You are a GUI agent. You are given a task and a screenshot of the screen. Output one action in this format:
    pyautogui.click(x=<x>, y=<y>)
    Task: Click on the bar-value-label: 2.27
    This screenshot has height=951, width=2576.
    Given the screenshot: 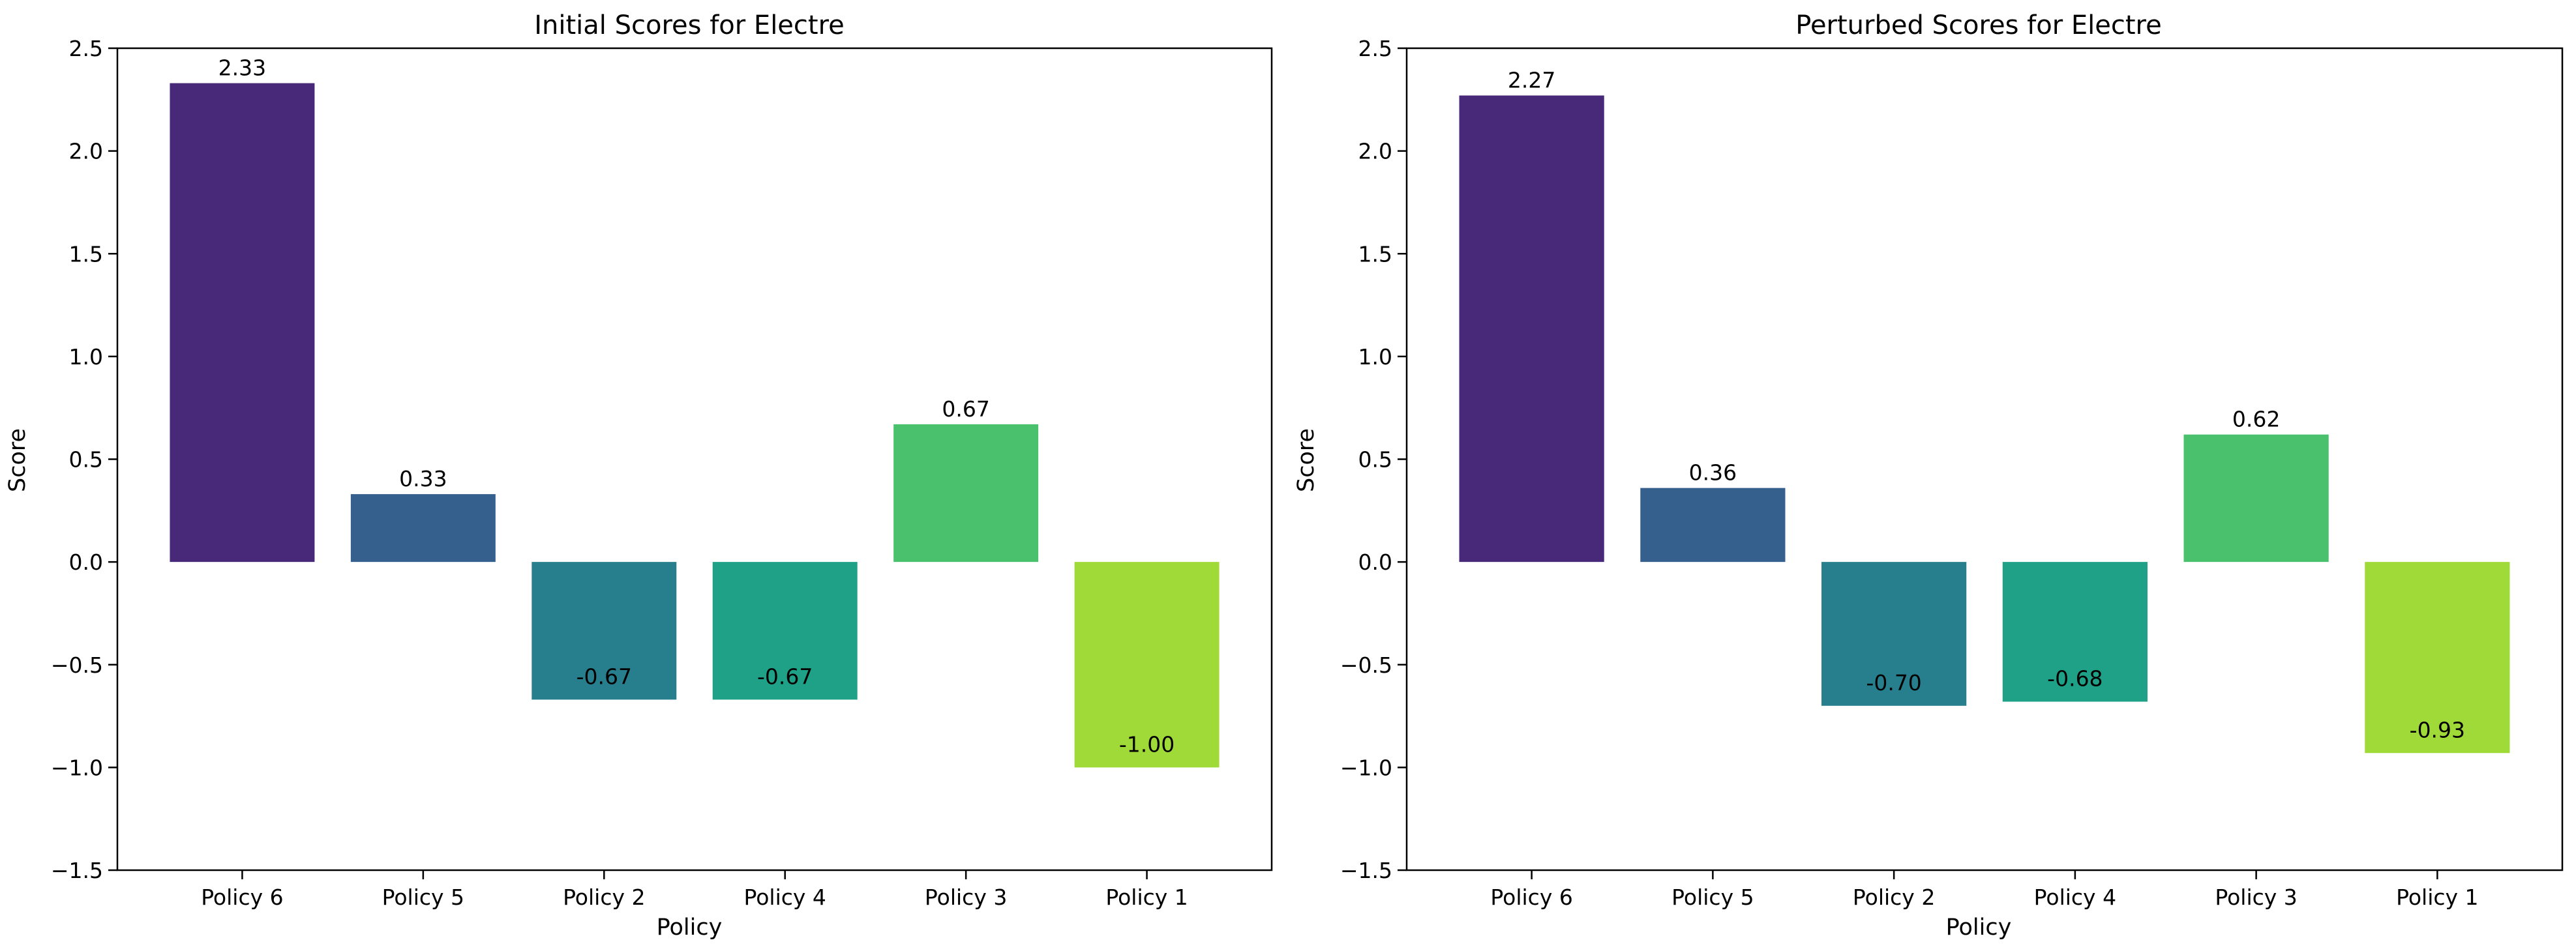 What is the action you would take?
    pyautogui.click(x=1531, y=80)
    